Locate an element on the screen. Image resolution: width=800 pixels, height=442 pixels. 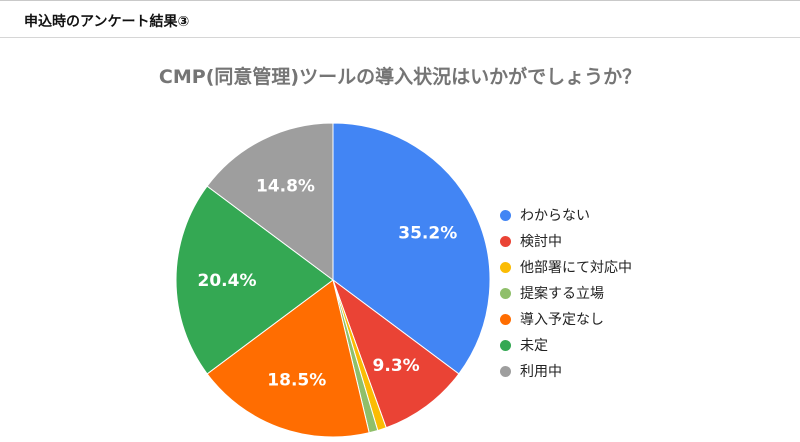
legend-label: 他部署にて対応中 is located at coordinates (576, 268).